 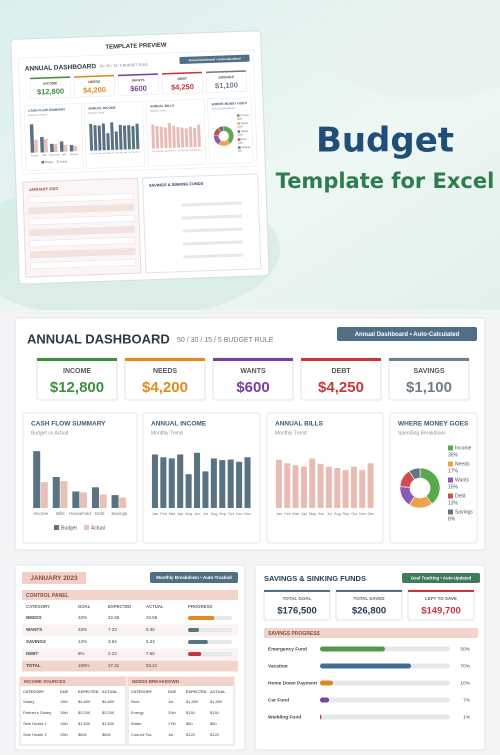 I want to click on card-value: $176,500, so click(x=297, y=611).